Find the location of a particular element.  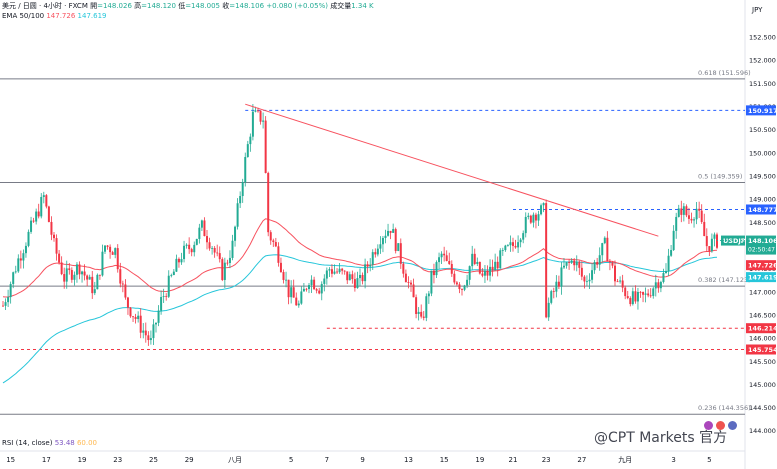

event-markers is located at coordinates (720, 425).